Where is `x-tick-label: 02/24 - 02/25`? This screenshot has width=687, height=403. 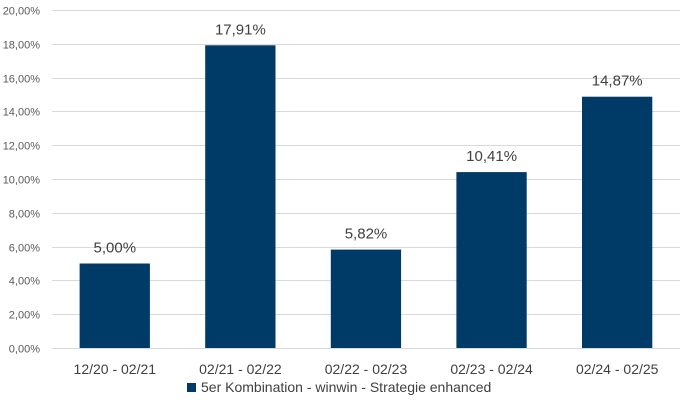
x-tick-label: 02/24 - 02/25 is located at coordinates (617, 369).